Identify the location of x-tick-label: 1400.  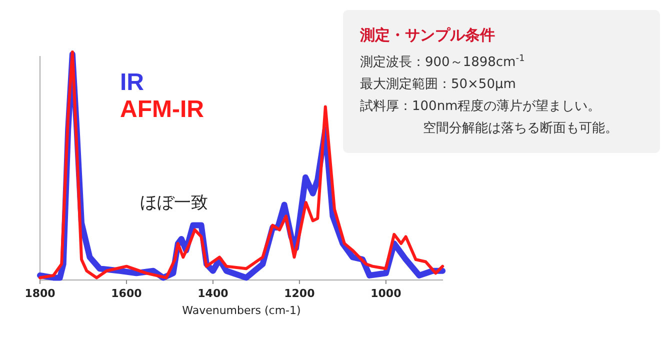
(213, 293).